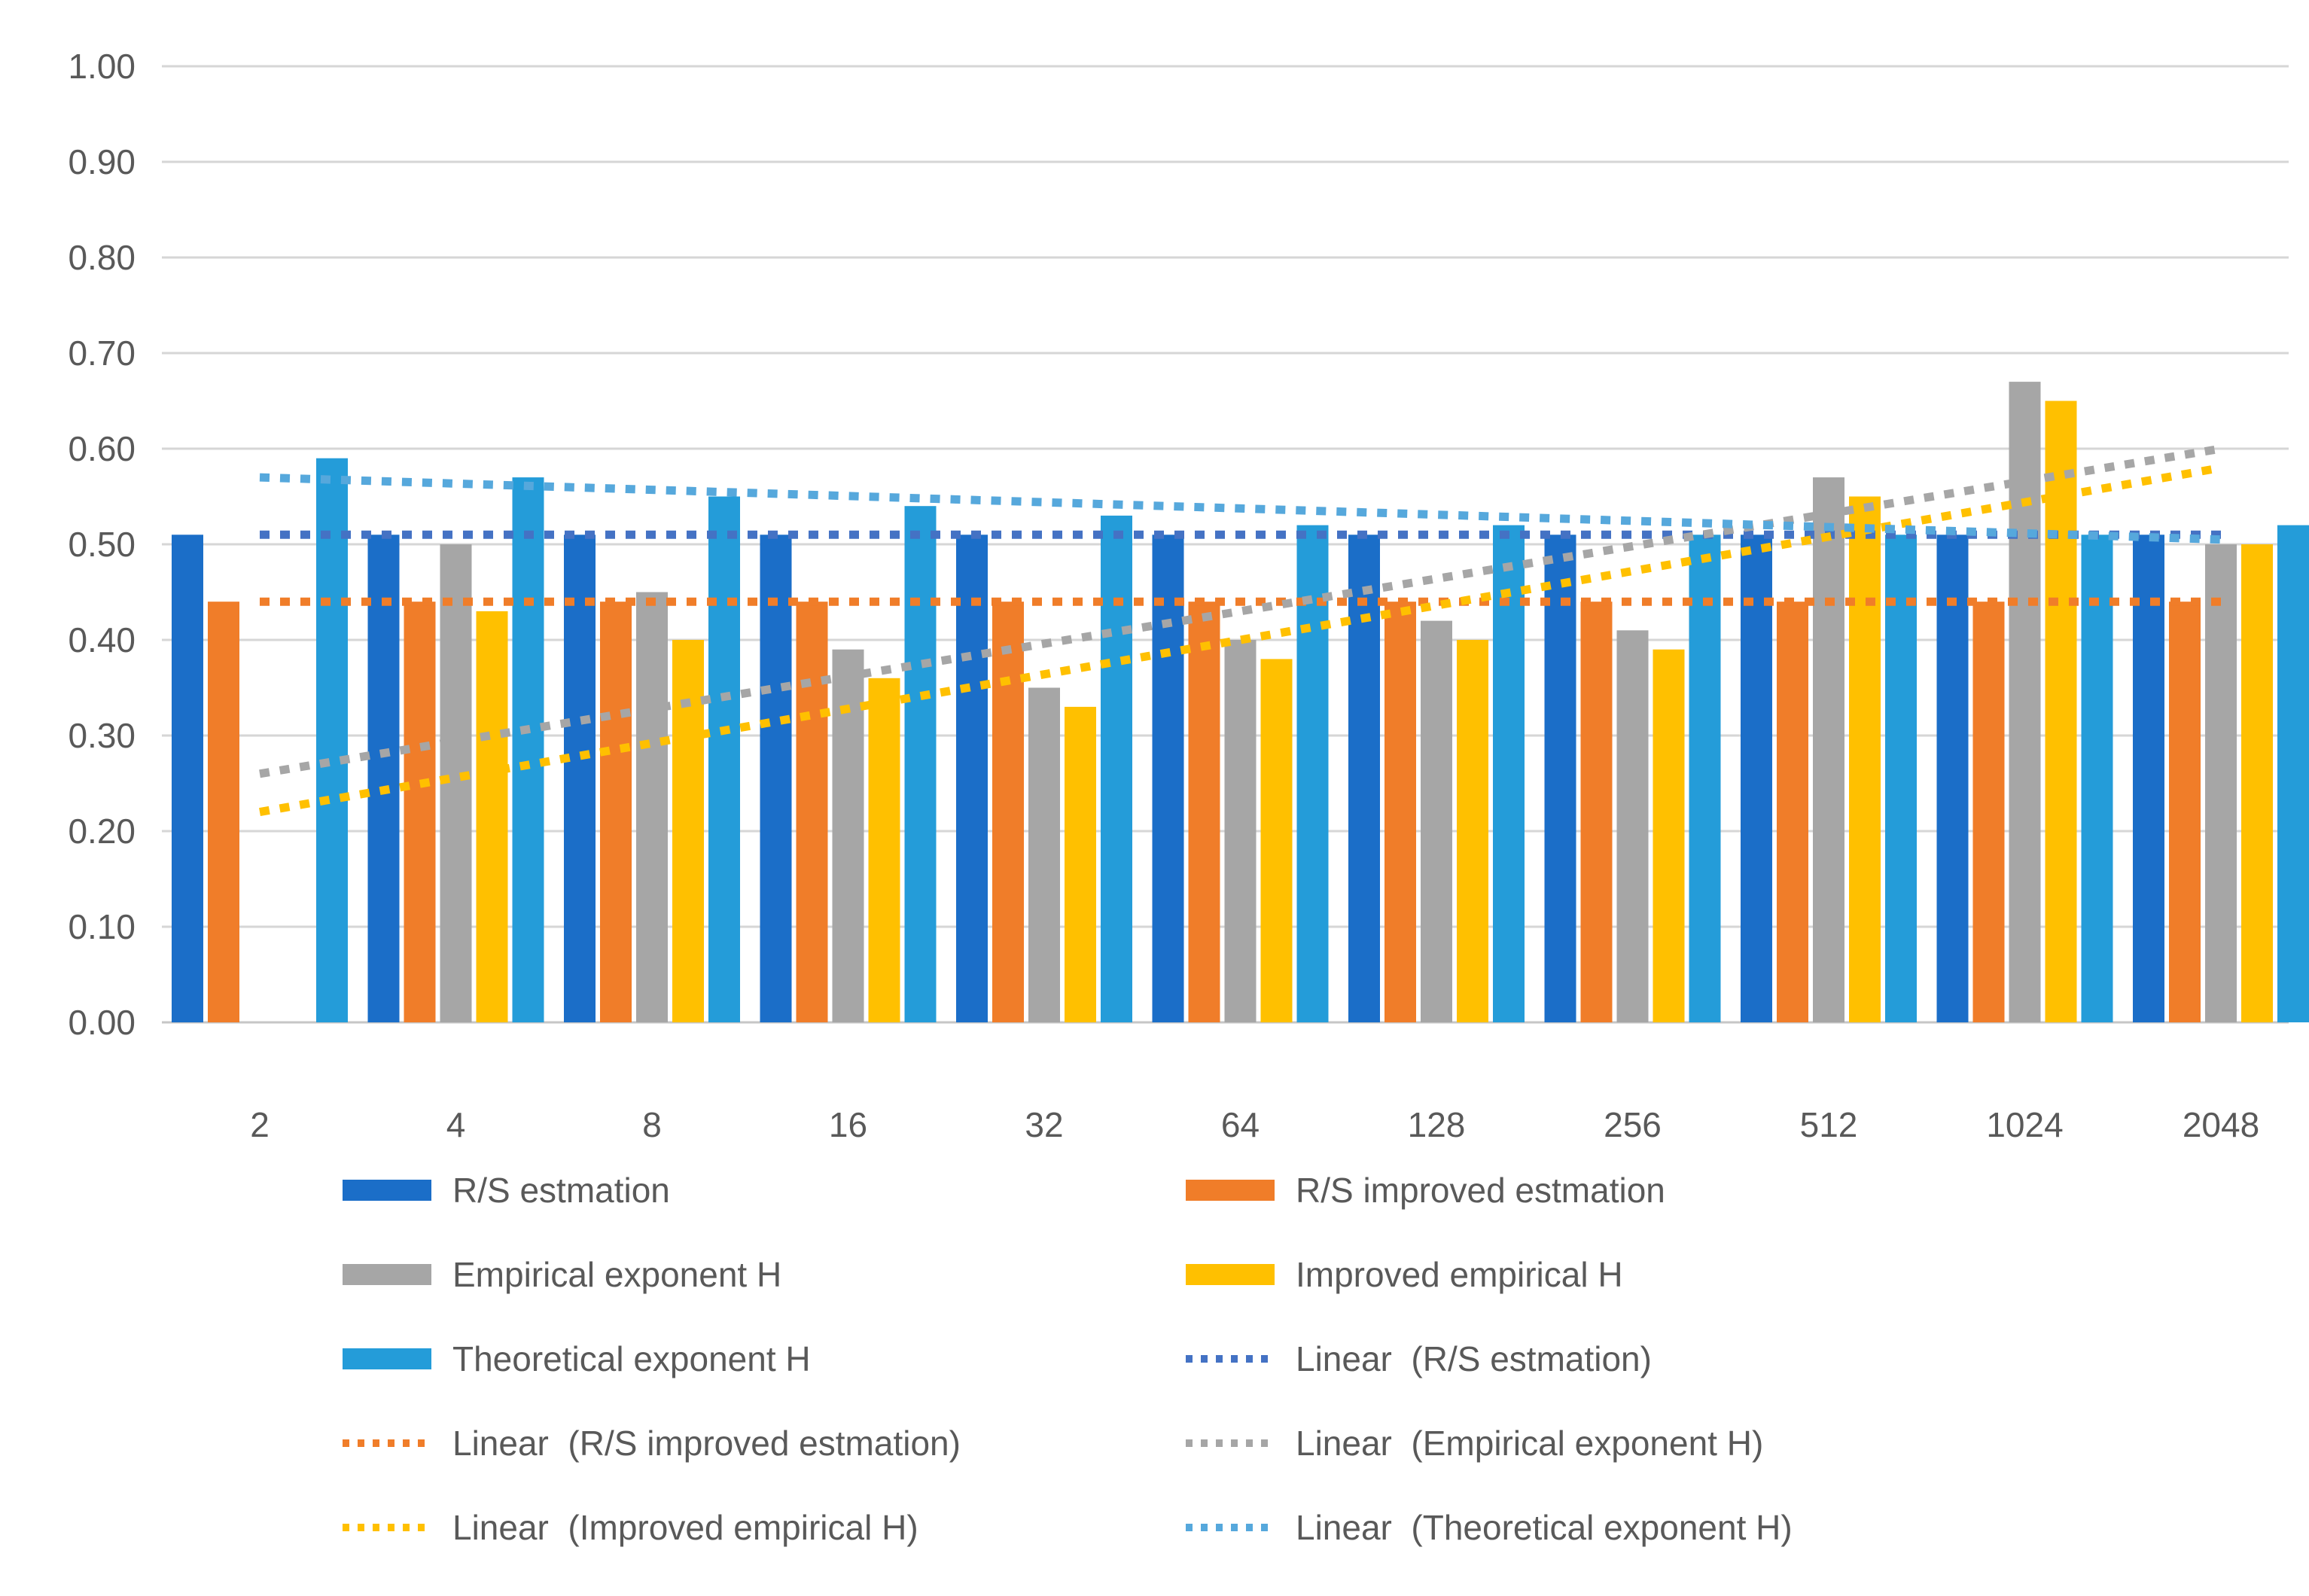 The height and width of the screenshot is (1596, 2309). I want to click on y-tick-label: 0.10, so click(102, 926).